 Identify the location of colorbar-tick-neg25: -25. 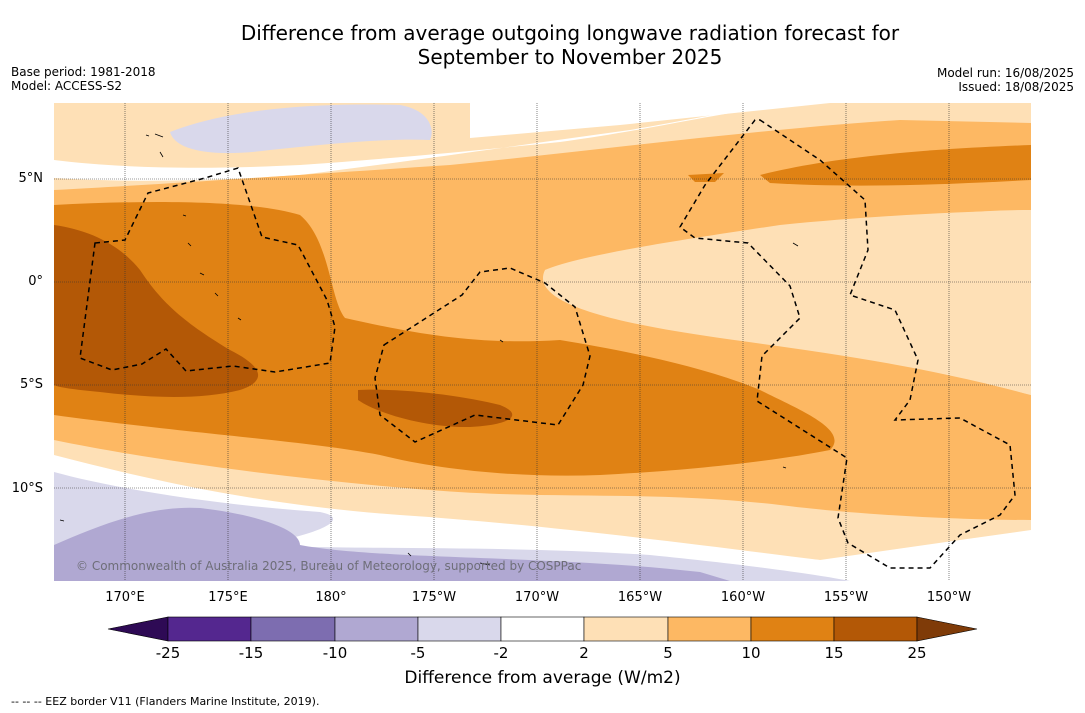
(168, 653).